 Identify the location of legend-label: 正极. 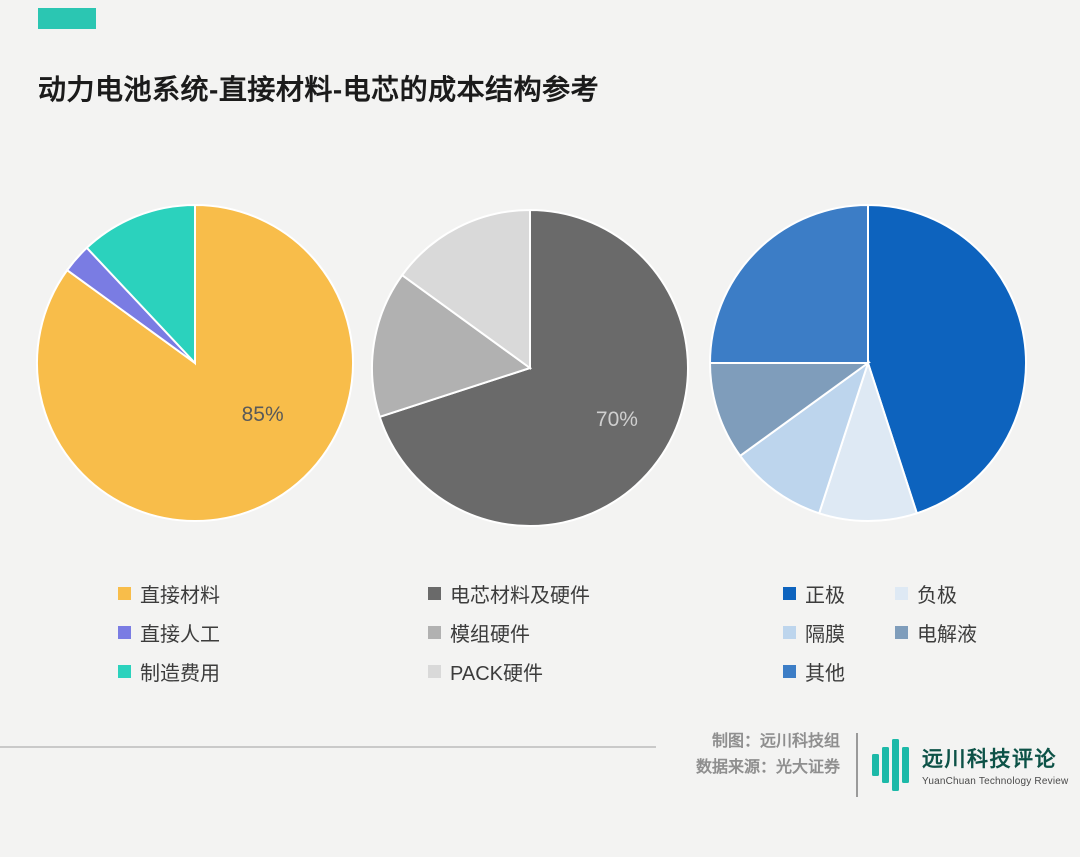
(825, 596).